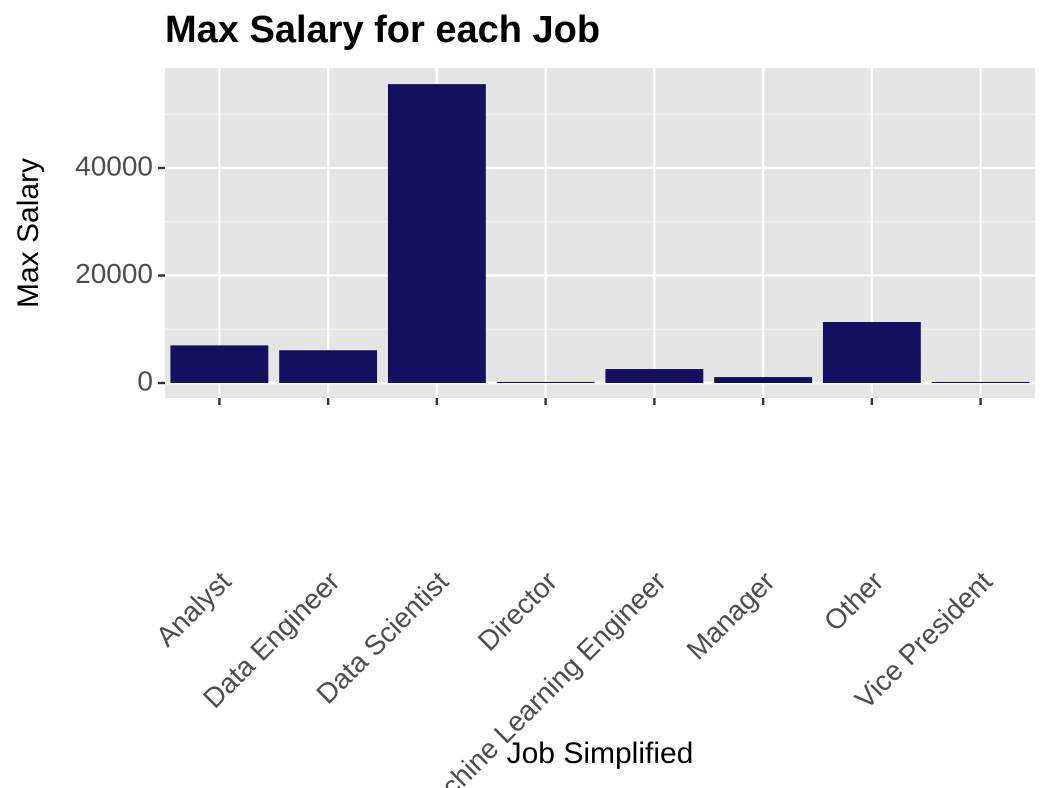  Describe the element at coordinates (193, 608) in the screenshot. I see `x-tick-label: Analyst` at that location.